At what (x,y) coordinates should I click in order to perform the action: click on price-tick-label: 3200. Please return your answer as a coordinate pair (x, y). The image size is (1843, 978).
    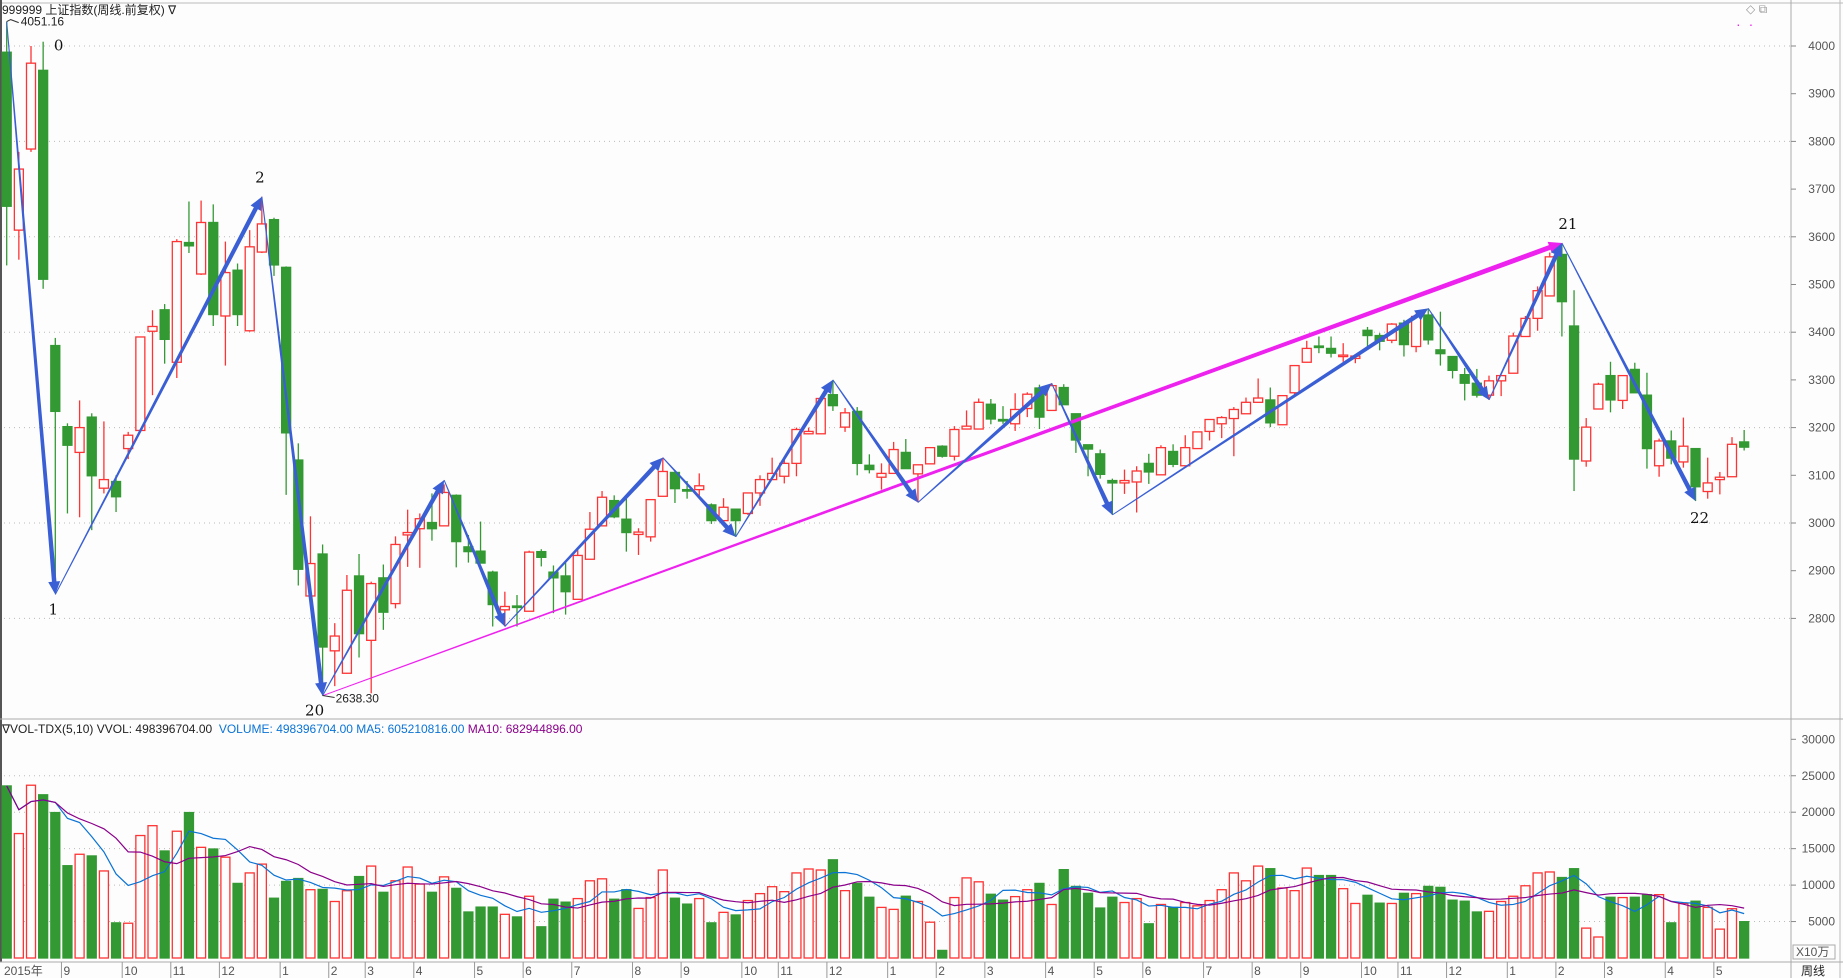
    Looking at the image, I should click on (1821, 428).